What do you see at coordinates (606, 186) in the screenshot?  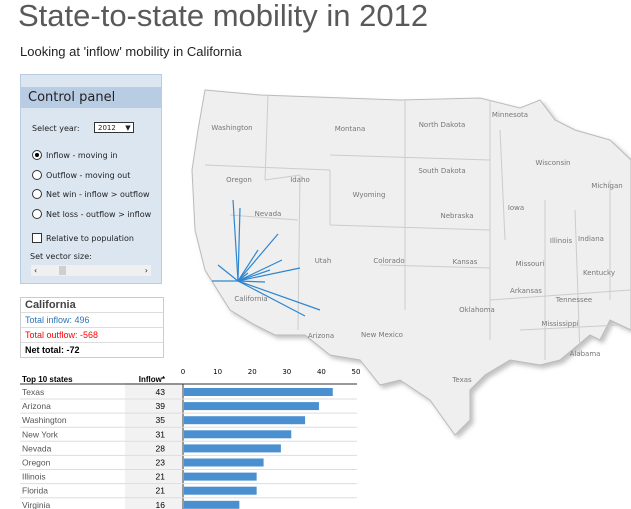 I see `state-label-michigan: Michigan` at bounding box center [606, 186].